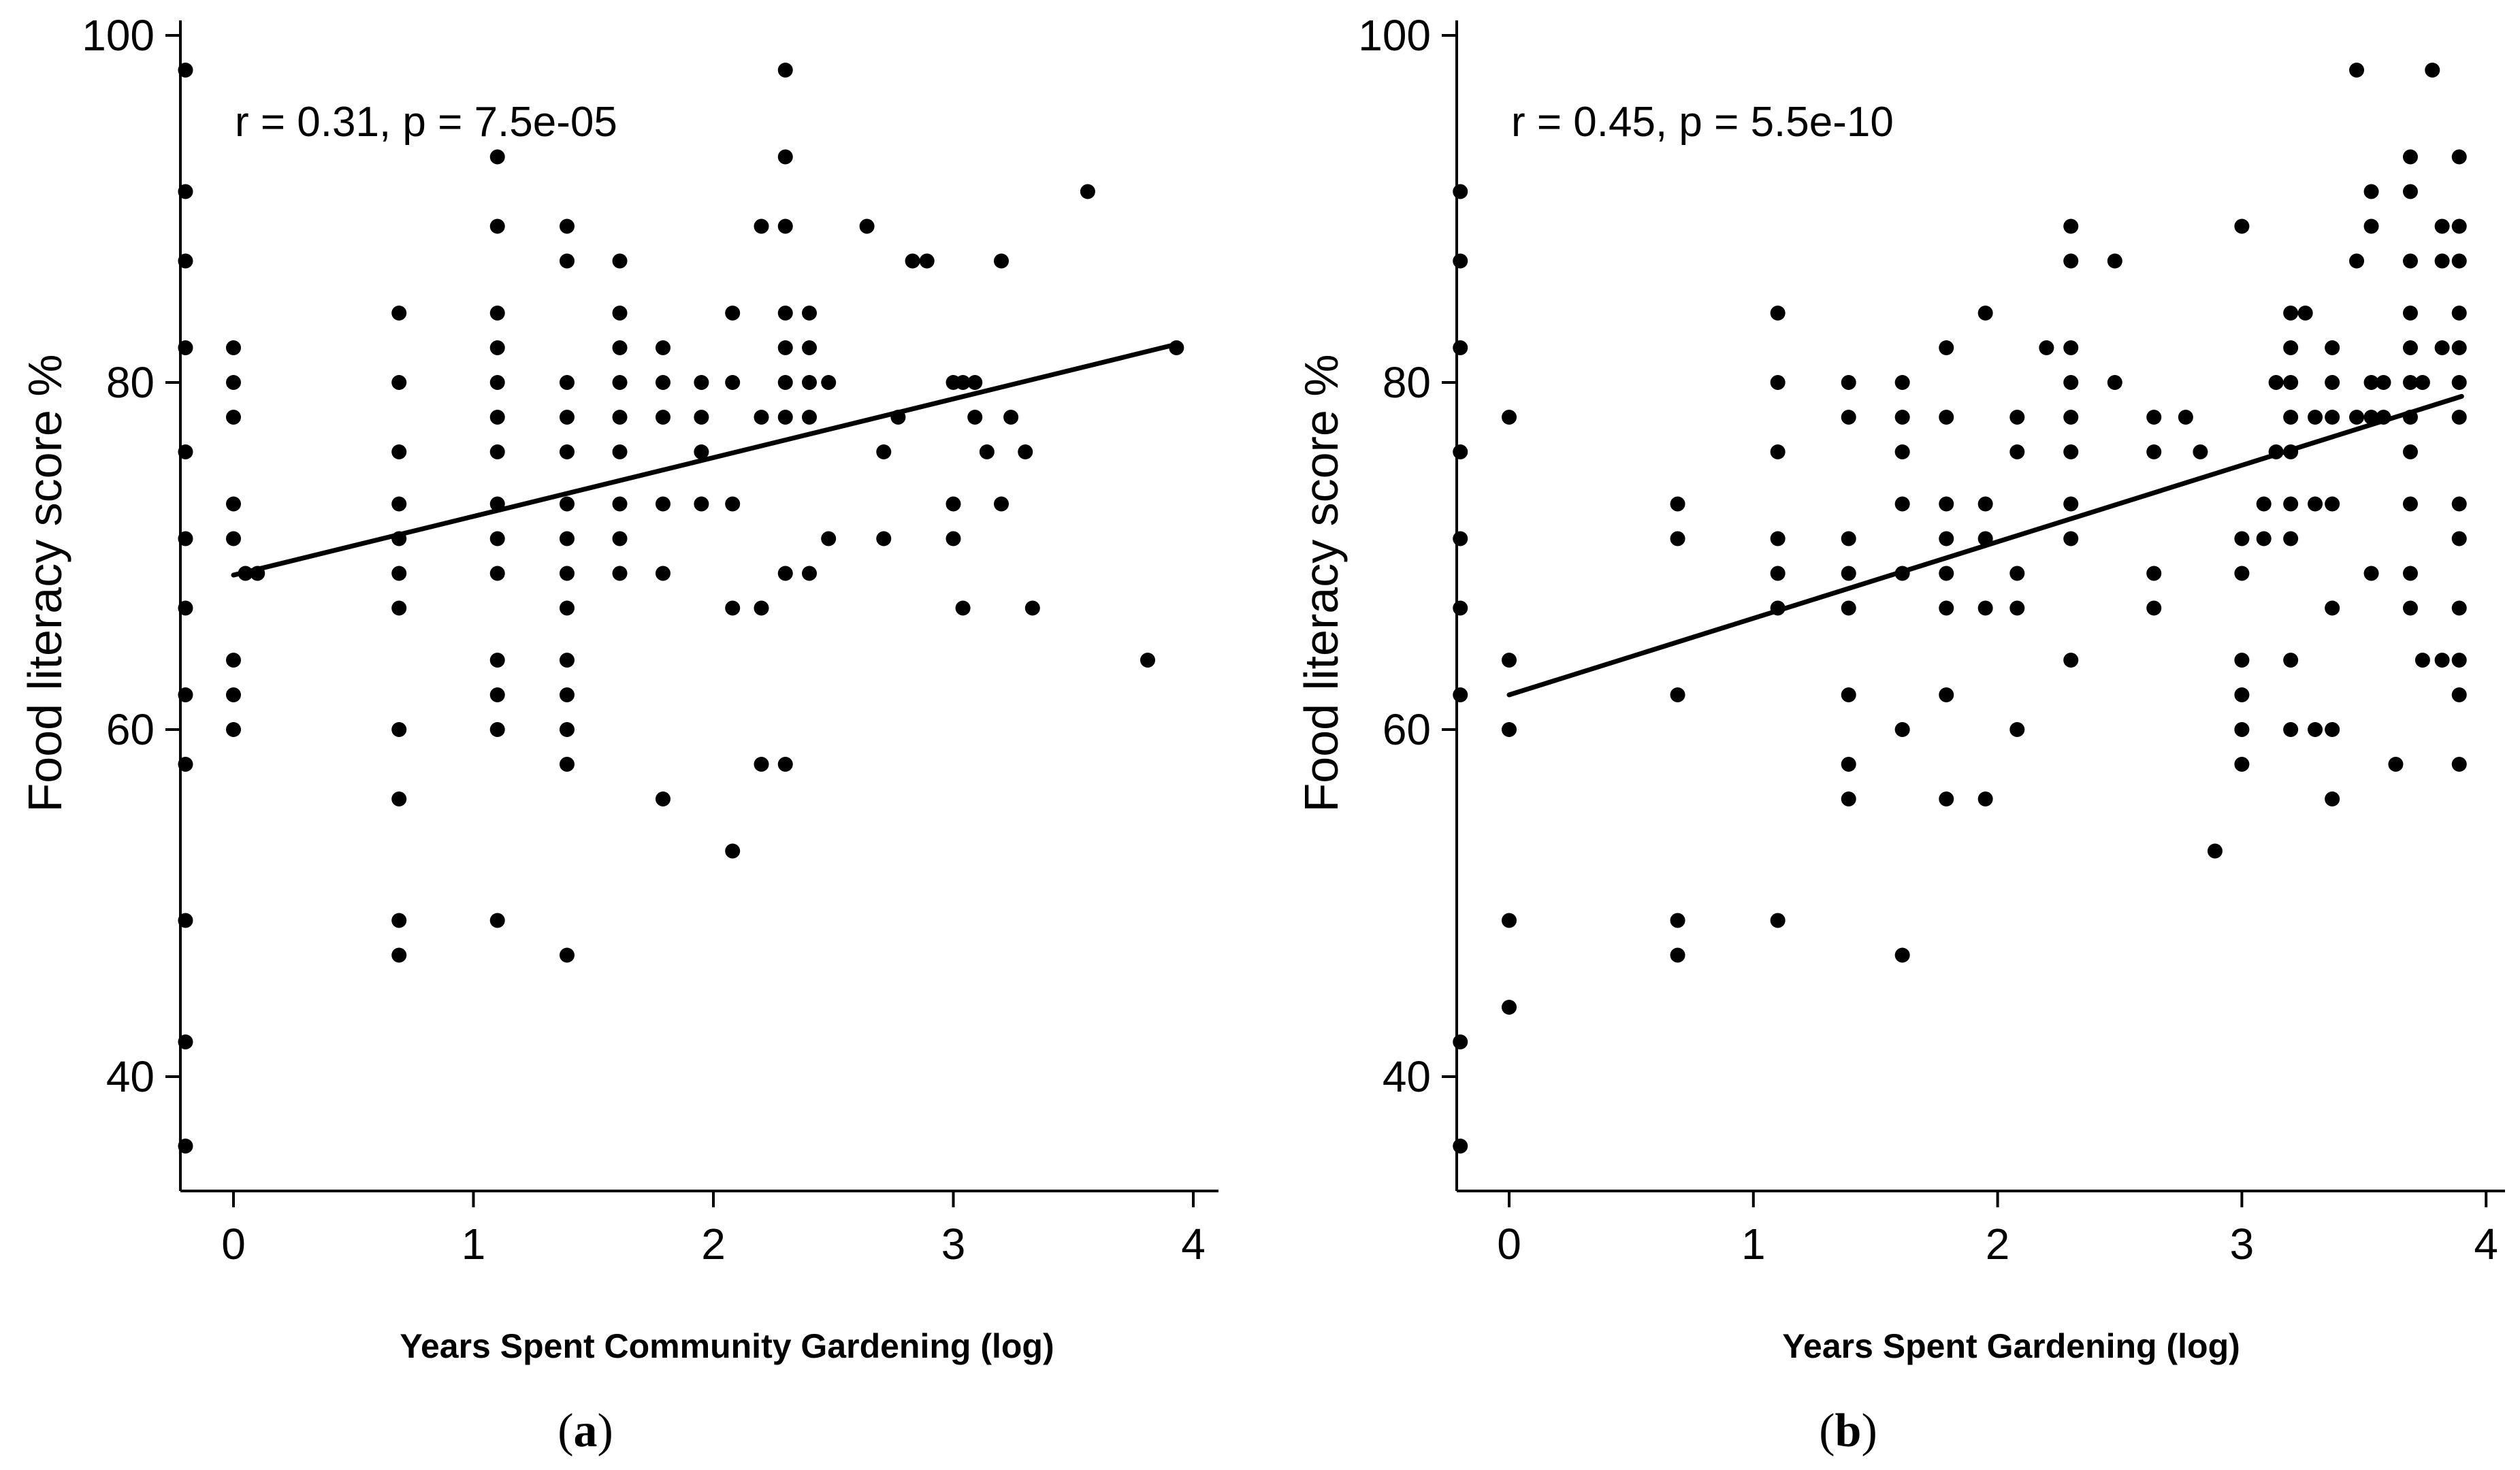 This screenshot has height=1470, width=2520. I want to click on panel-a-caption: (a), so click(586, 1431).